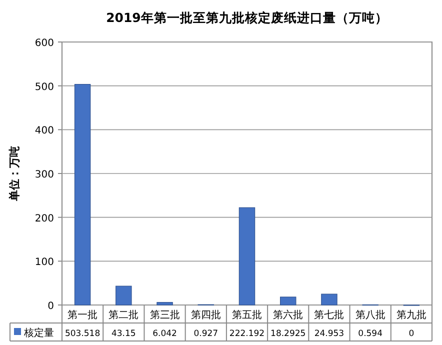  I want to click on x-tick-label: 第六批, so click(288, 315).